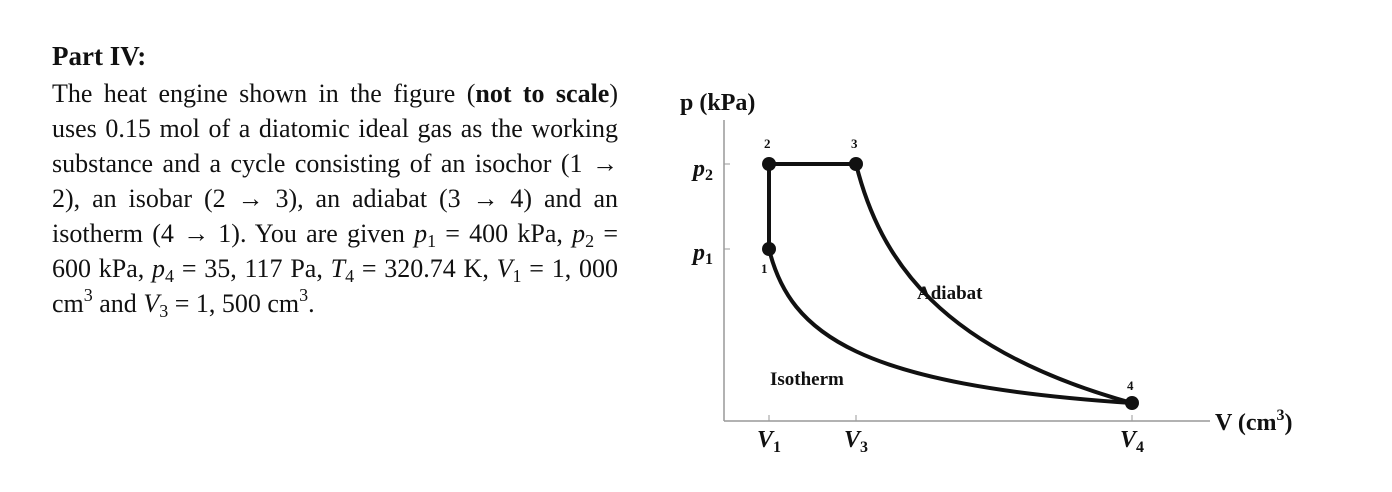  Describe the element at coordinates (234, 303) in the screenshot. I see `text-run: = 1, 500 cm` at that location.